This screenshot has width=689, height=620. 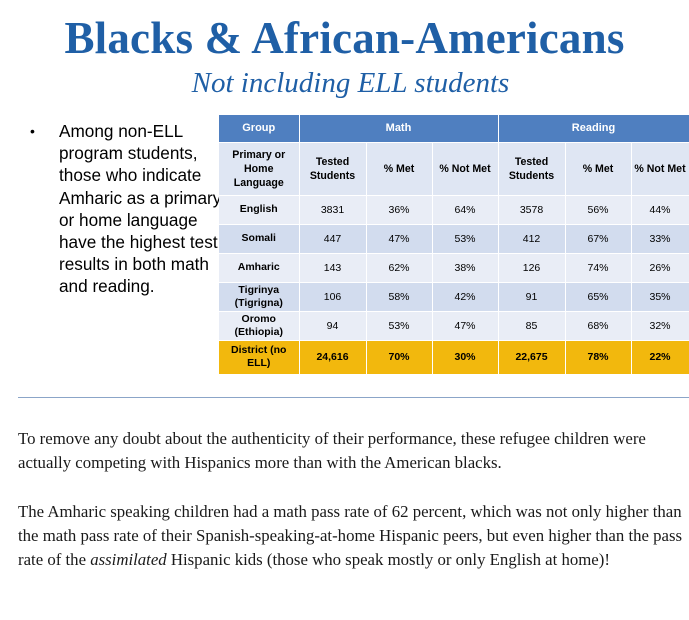 What do you see at coordinates (532, 297) in the screenshot?
I see `reading-tested-cell: 91` at bounding box center [532, 297].